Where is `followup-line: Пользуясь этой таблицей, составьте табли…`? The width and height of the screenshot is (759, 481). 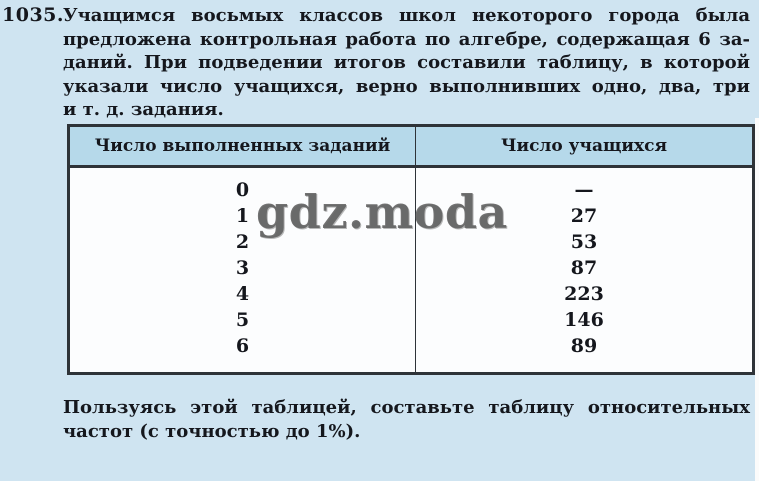 followup-line: Пользуясь этой таблицей, составьте табли… is located at coordinates (406, 407).